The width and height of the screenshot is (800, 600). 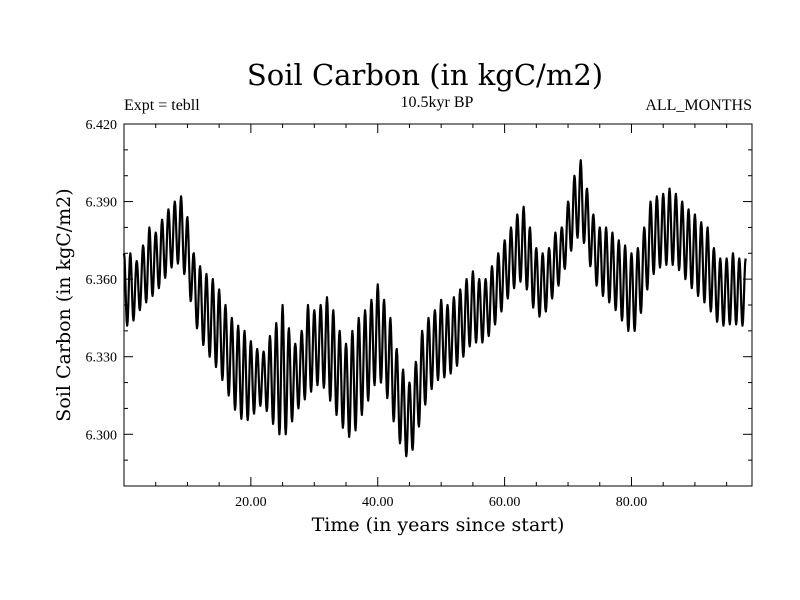 What do you see at coordinates (698, 105) in the screenshot?
I see `months-label: ALL_MONTHS` at bounding box center [698, 105].